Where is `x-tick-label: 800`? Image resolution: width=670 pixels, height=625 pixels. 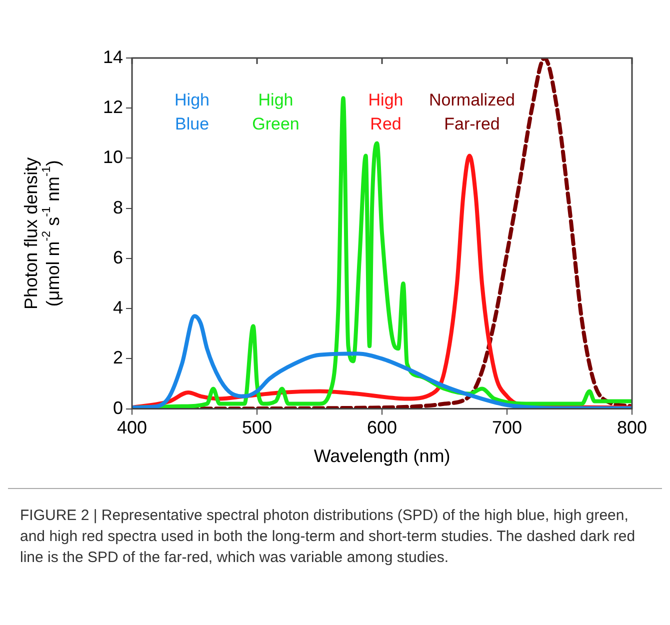
x-tick-label: 800 is located at coordinates (632, 428).